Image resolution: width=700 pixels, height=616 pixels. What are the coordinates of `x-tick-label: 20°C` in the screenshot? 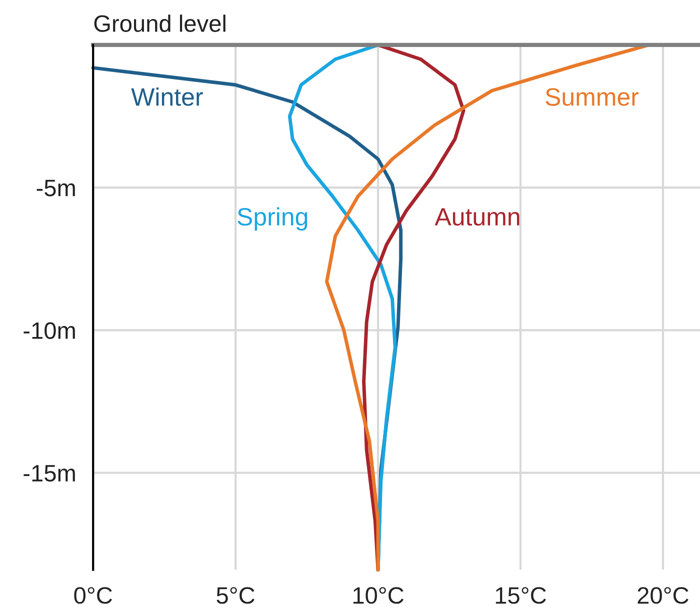 It's located at (663, 595).